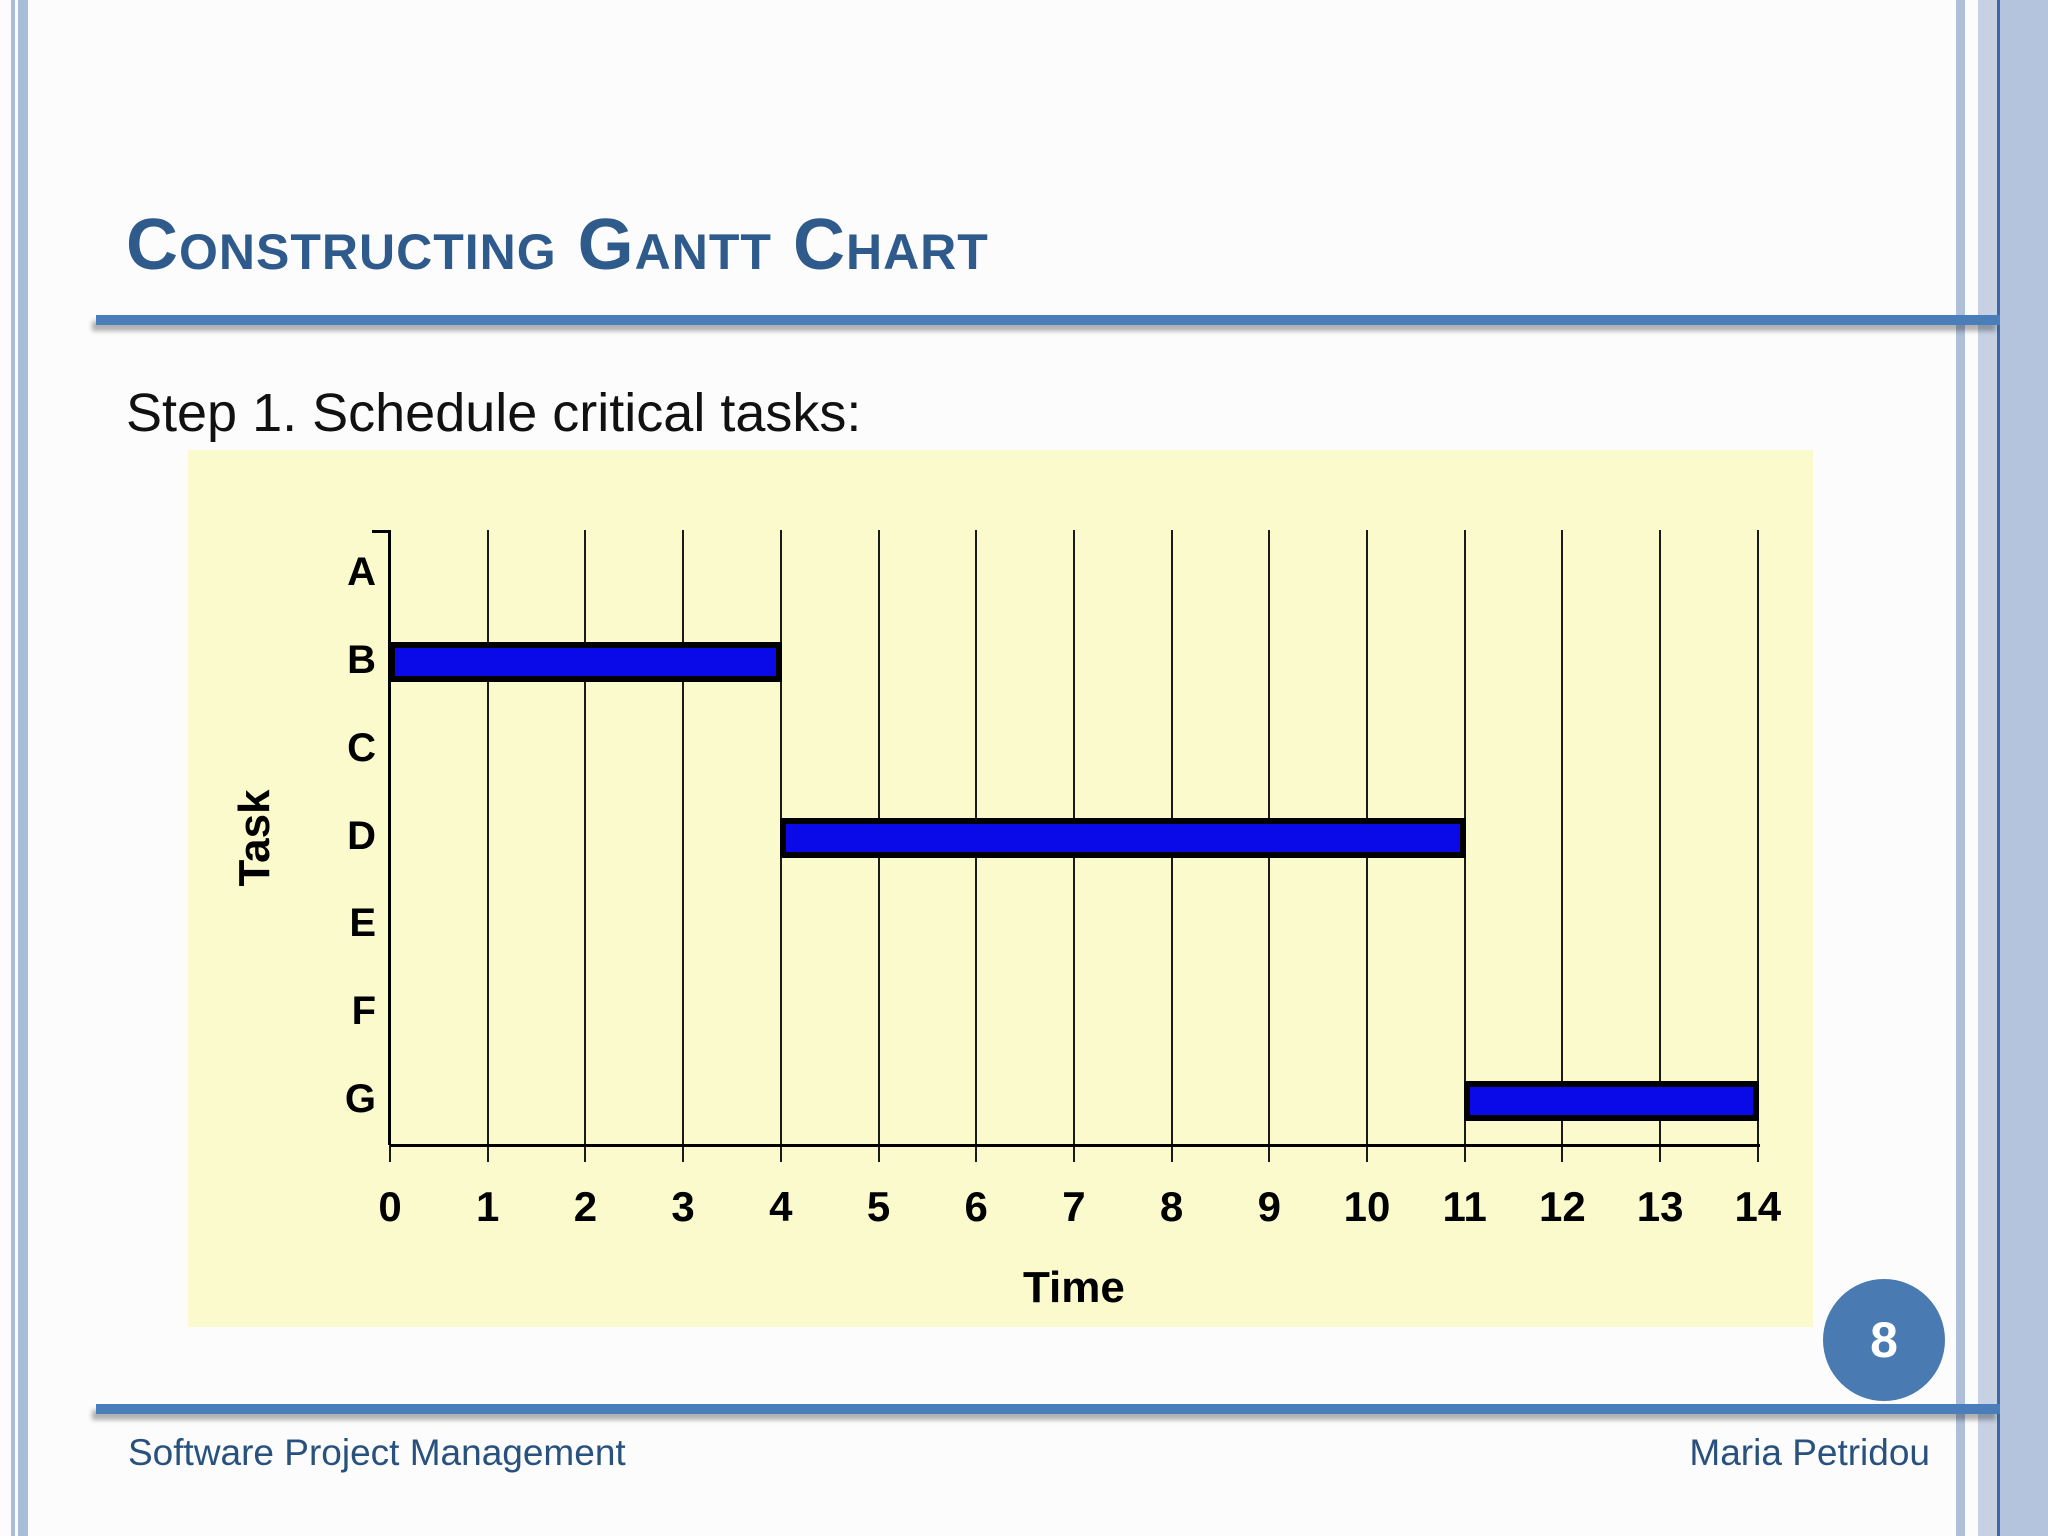 This screenshot has width=2048, height=1536. What do you see at coordinates (1171, 1206) in the screenshot?
I see `x-tick-label: 8` at bounding box center [1171, 1206].